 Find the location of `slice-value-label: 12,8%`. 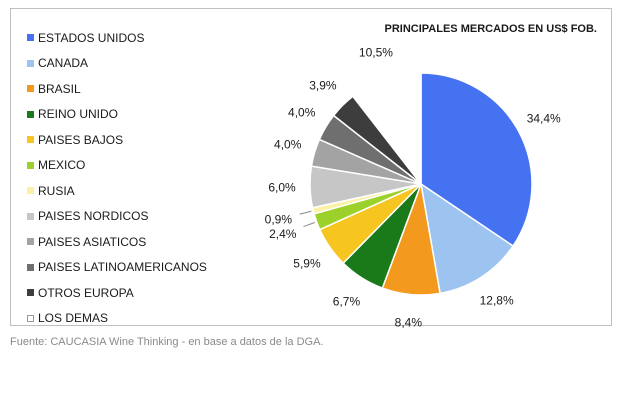

slice-value-label: 12,8% is located at coordinates (497, 301).